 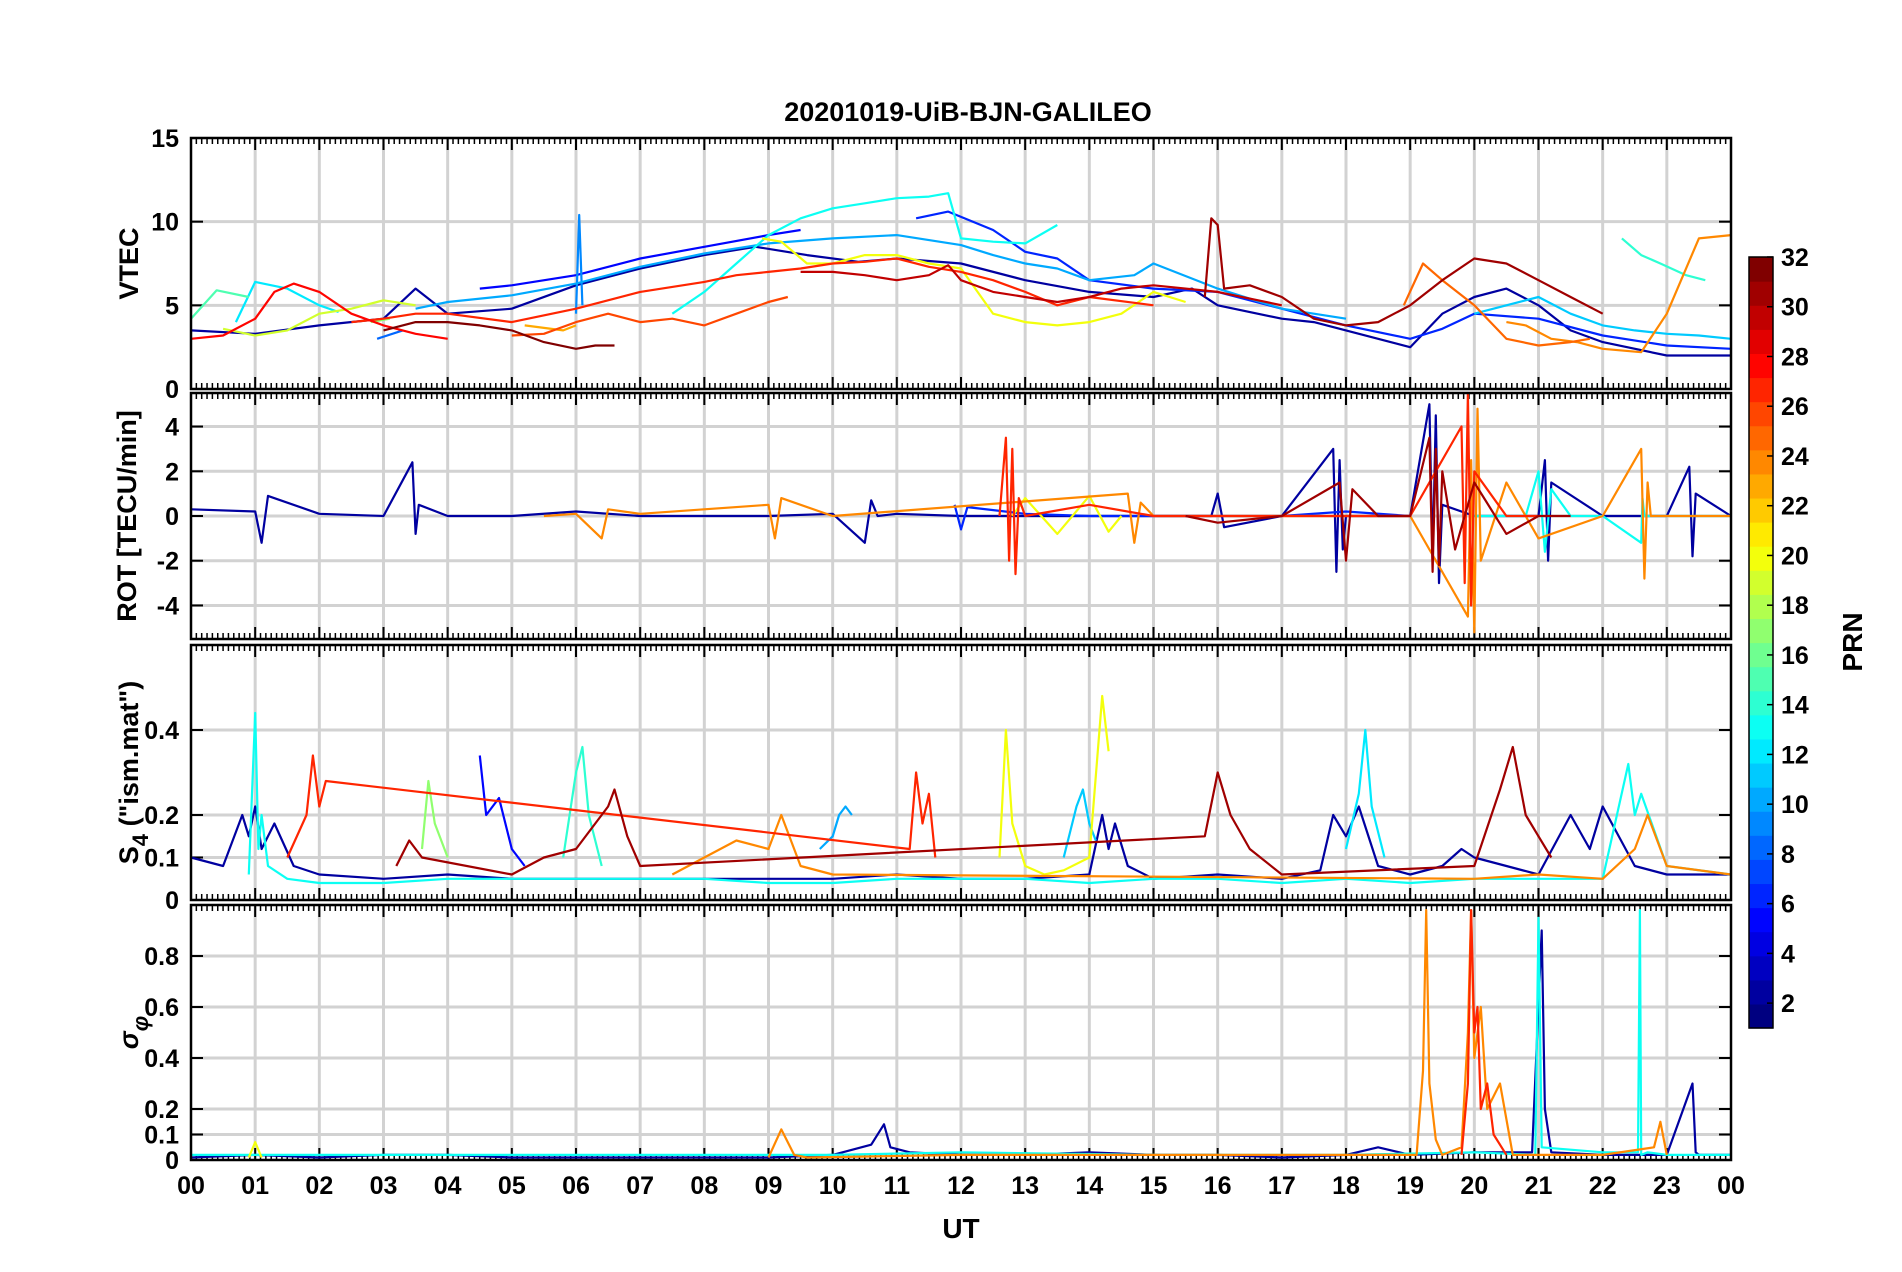 What do you see at coordinates (319, 1186) in the screenshot?
I see `x-tick-label: 02` at bounding box center [319, 1186].